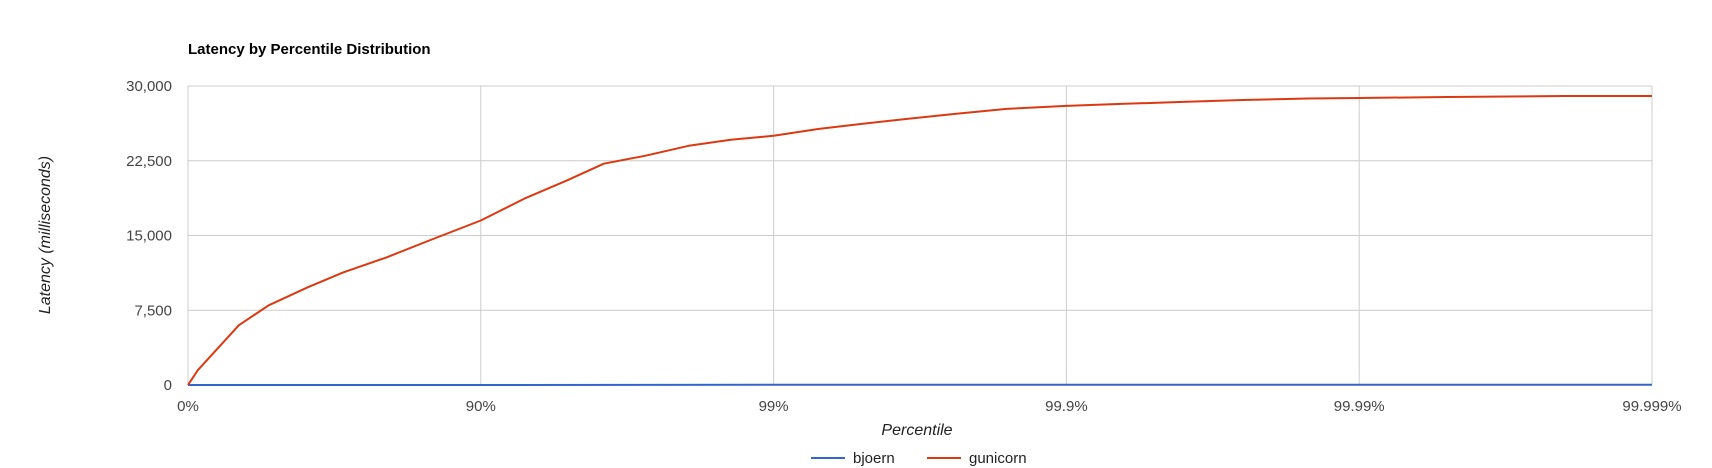  What do you see at coordinates (149, 86) in the screenshot?
I see `y-tick-label: 30,000` at bounding box center [149, 86].